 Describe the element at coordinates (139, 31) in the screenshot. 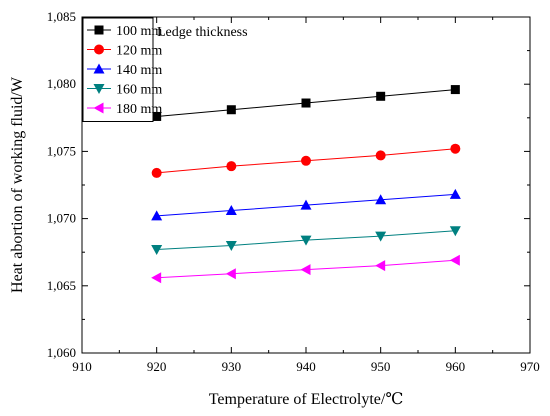

I see `legend-label: 100 mm` at that location.